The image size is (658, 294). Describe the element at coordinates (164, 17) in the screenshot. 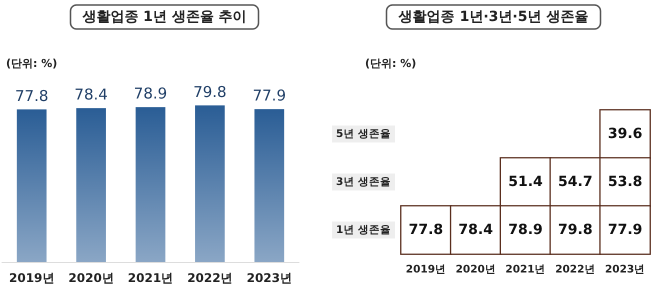

I see `chart-title: 생활업종 1년 생존율 추이` at that location.